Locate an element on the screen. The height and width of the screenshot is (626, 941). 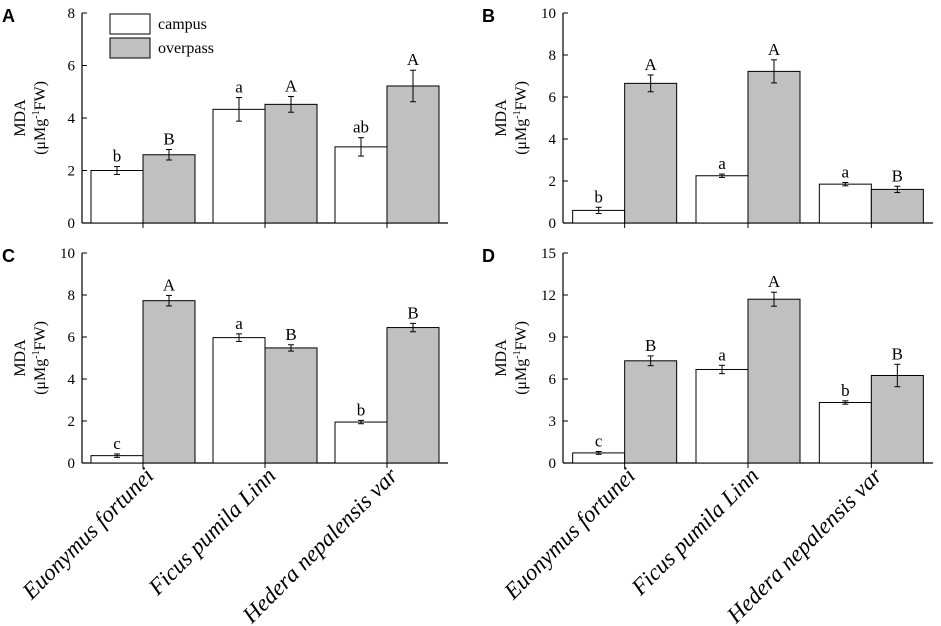
panel-label: A is located at coordinates (8, 16).